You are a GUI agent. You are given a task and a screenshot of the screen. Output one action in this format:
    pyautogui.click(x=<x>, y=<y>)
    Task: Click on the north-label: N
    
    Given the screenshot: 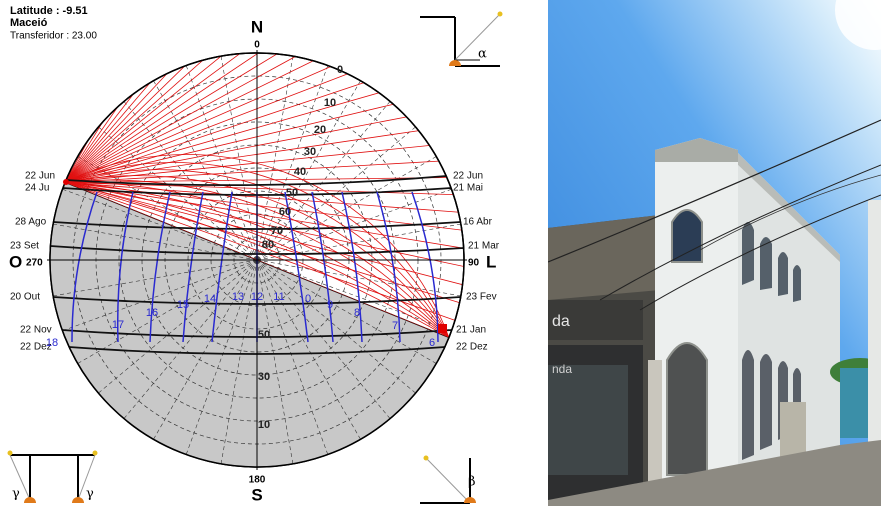 What is the action you would take?
    pyautogui.click(x=257, y=26)
    